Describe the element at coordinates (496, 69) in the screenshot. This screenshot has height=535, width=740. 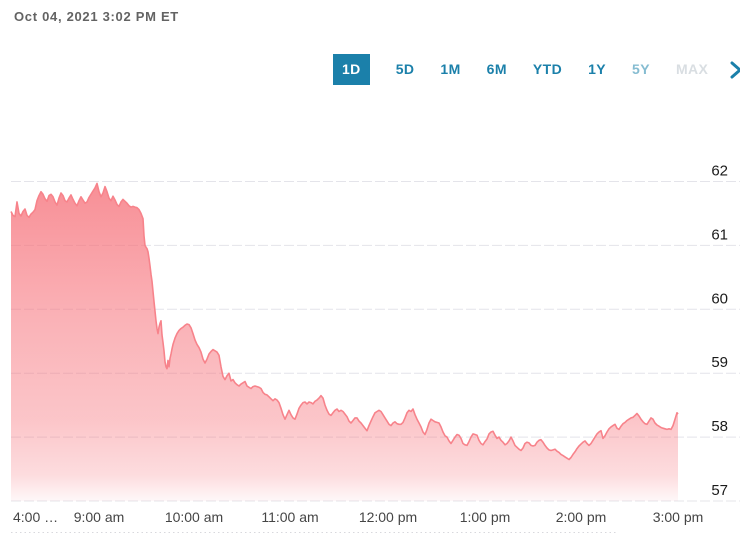
I see `tab-6m: 6M` at that location.